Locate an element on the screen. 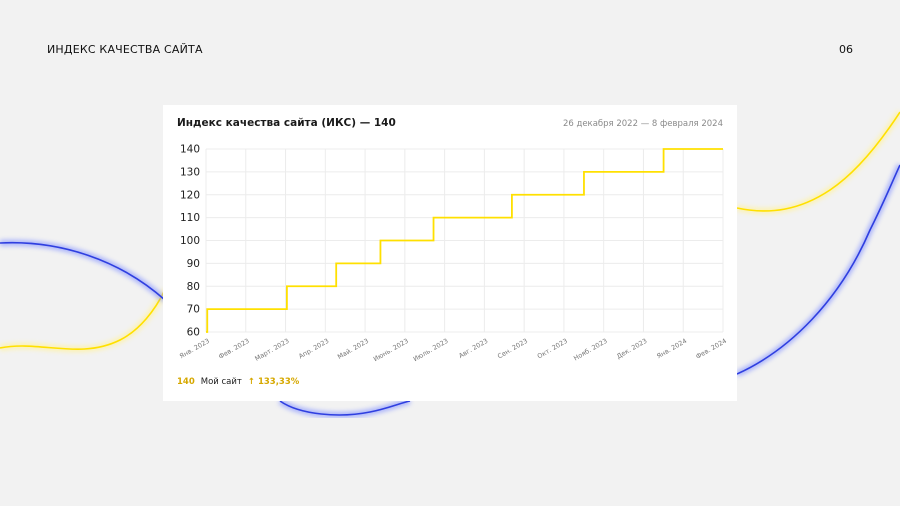 This screenshot has height=506, width=900. y-tick-label: 130 is located at coordinates (190, 172).